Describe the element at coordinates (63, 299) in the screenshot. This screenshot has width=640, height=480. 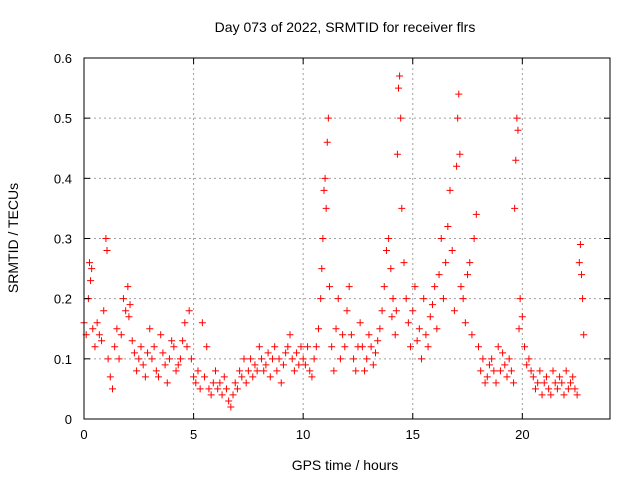
I see `y-tick-label: 0.2` at that location.